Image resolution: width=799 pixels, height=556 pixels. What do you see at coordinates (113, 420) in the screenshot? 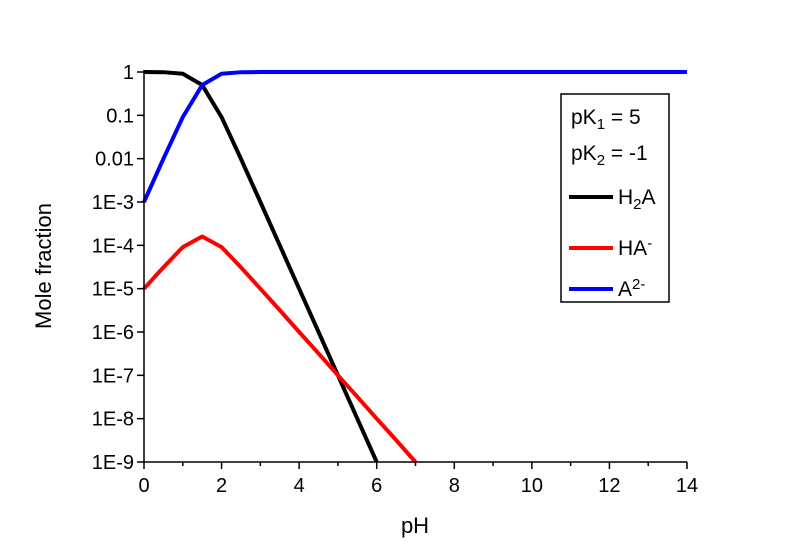
I see `y-tick-label: 1E-8` at bounding box center [113, 420].